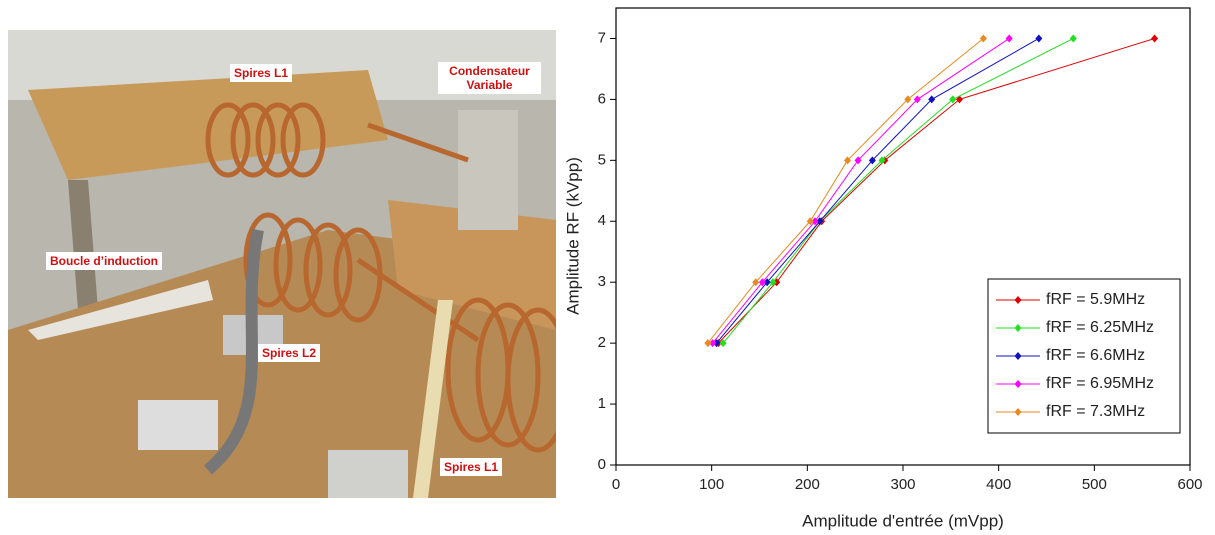  Describe the element at coordinates (602, 403) in the screenshot. I see `y-tick-label: 1` at that location.